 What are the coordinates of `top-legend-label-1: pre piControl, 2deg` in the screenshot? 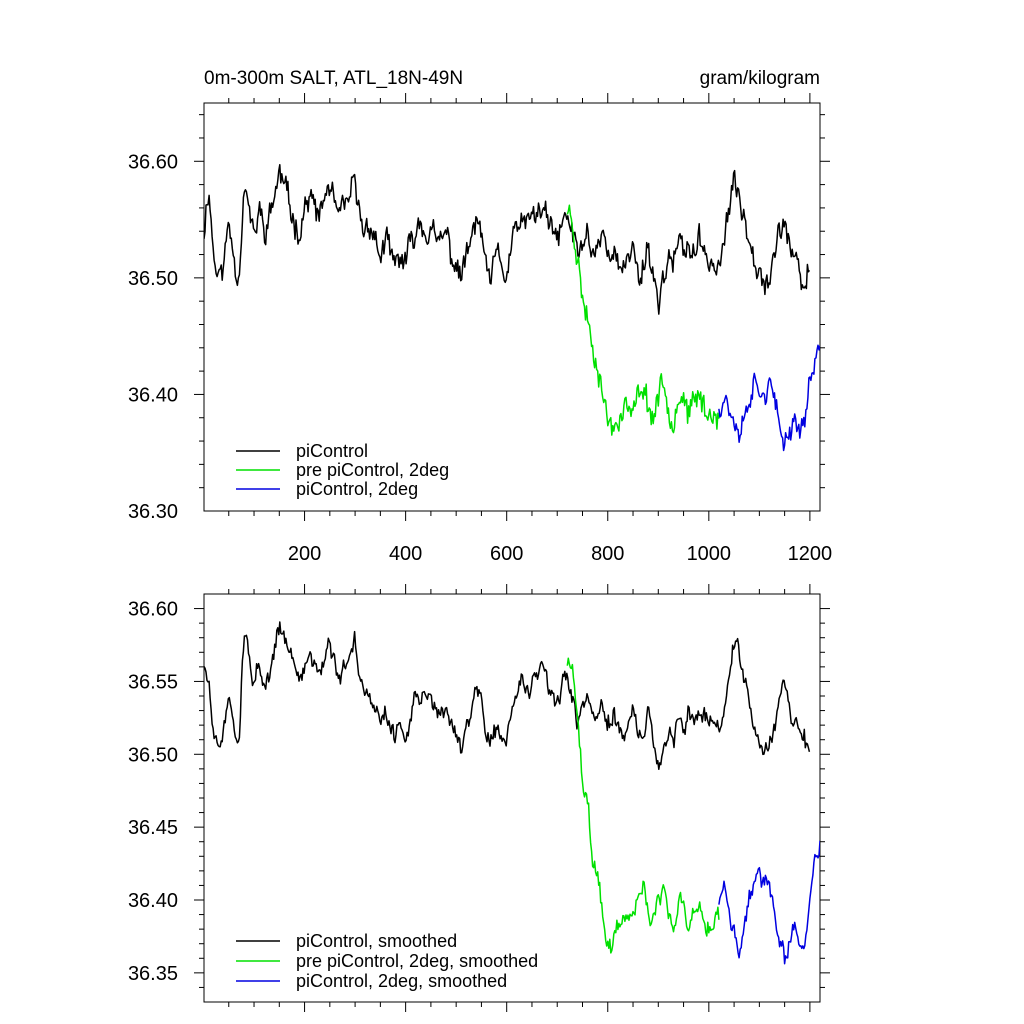 It's located at (372, 470).